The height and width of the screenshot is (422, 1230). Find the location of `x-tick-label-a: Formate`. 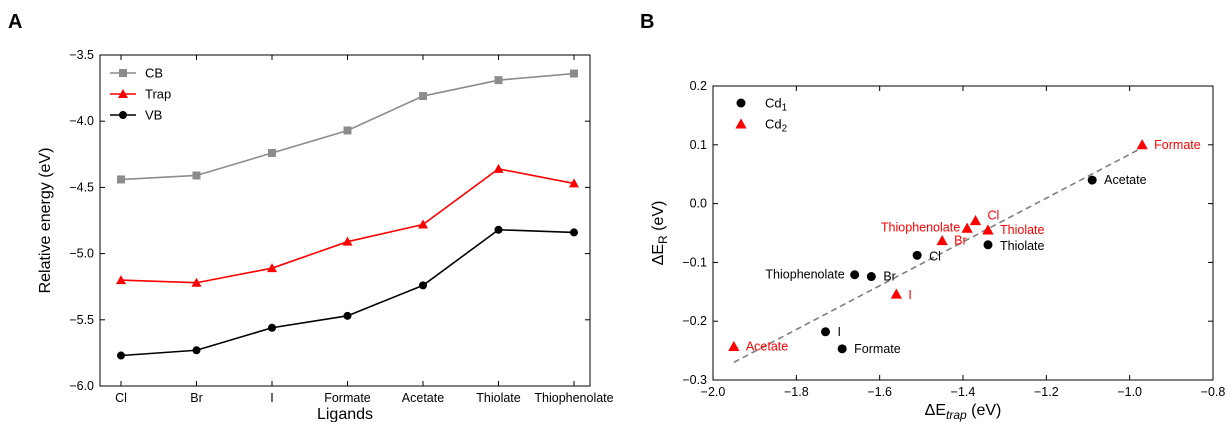

x-tick-label-a: Formate is located at coordinates (347, 398).